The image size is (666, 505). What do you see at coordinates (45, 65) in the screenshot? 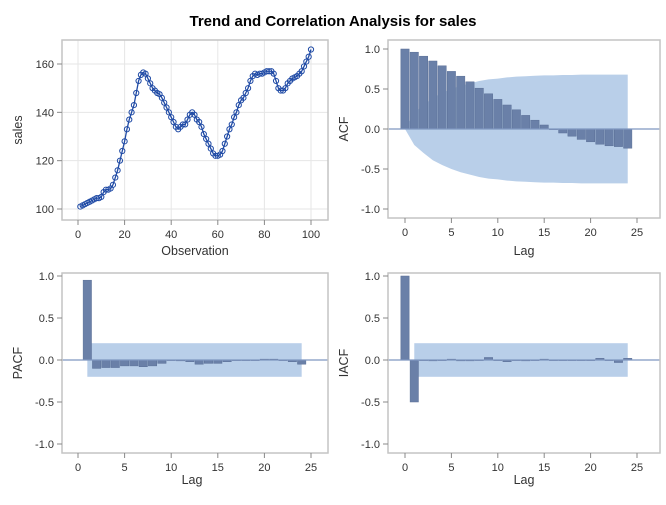
I see `y-tick-label: 160` at bounding box center [45, 65].